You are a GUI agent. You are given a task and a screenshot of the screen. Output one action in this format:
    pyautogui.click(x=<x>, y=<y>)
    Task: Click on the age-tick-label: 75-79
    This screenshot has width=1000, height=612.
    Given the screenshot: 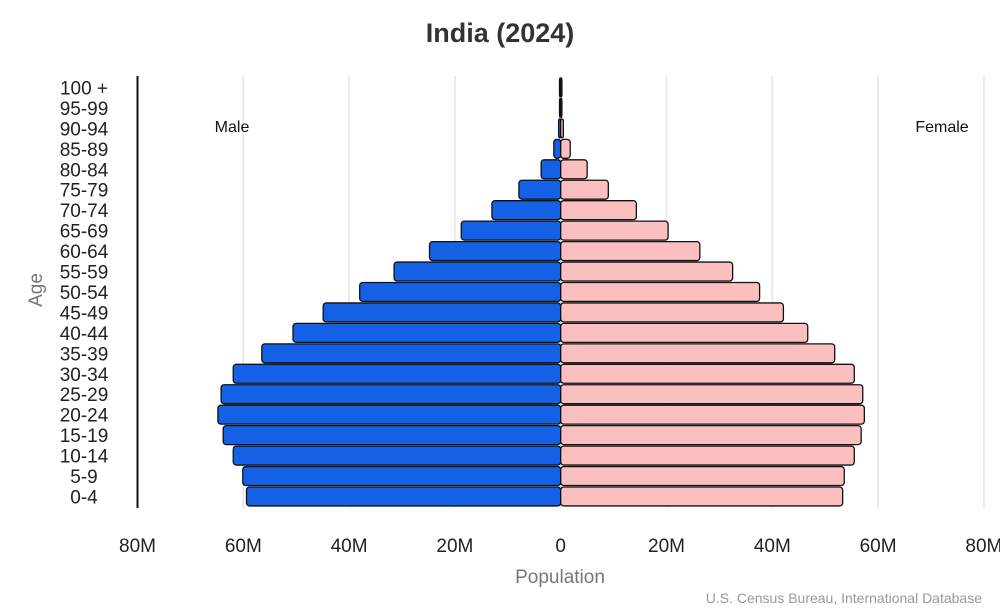 What is the action you would take?
    pyautogui.click(x=84, y=191)
    